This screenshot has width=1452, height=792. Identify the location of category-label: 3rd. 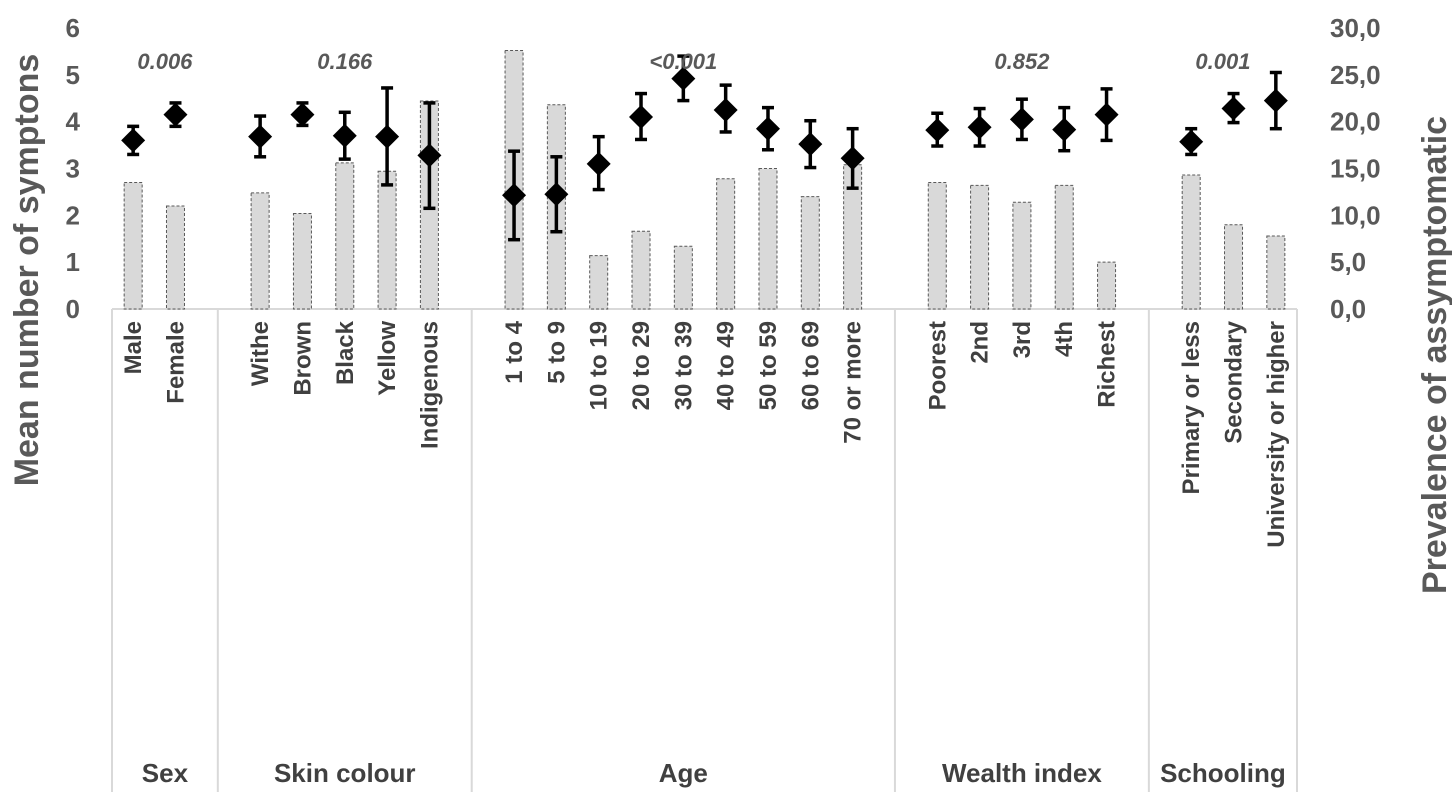
(1022, 339).